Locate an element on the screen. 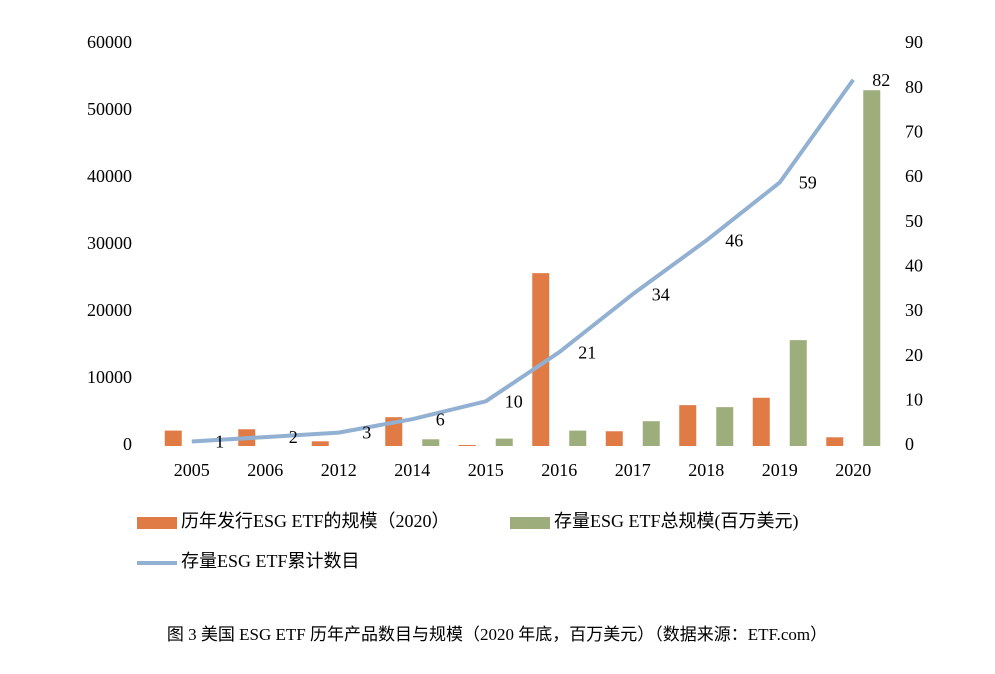 This screenshot has width=995, height=674. x-tick-label: 2017 is located at coordinates (633, 470).